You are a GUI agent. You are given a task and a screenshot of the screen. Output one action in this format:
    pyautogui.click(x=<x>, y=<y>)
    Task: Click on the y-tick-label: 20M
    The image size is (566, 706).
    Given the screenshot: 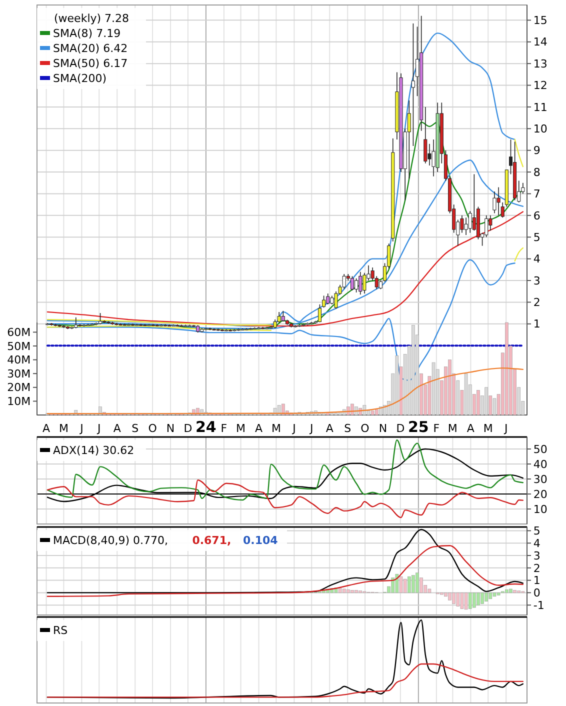 What is the action you would take?
    pyautogui.click(x=19, y=387)
    